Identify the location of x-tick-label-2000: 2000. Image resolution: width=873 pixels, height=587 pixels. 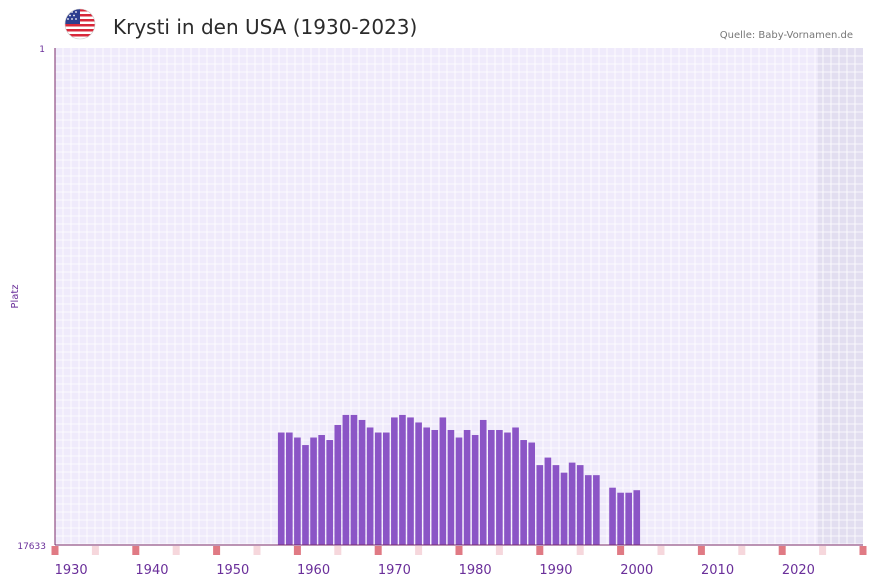
(636, 570).